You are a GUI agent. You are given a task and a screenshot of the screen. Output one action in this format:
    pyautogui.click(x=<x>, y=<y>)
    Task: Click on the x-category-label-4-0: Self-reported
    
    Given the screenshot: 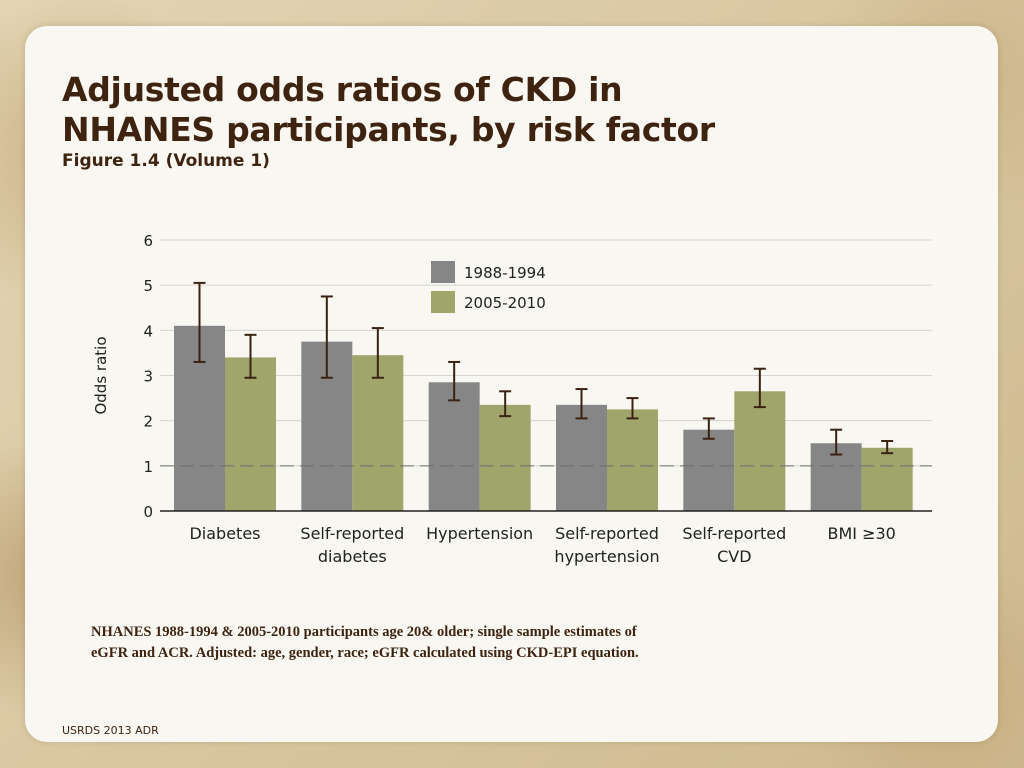 What is the action you would take?
    pyautogui.click(x=734, y=533)
    